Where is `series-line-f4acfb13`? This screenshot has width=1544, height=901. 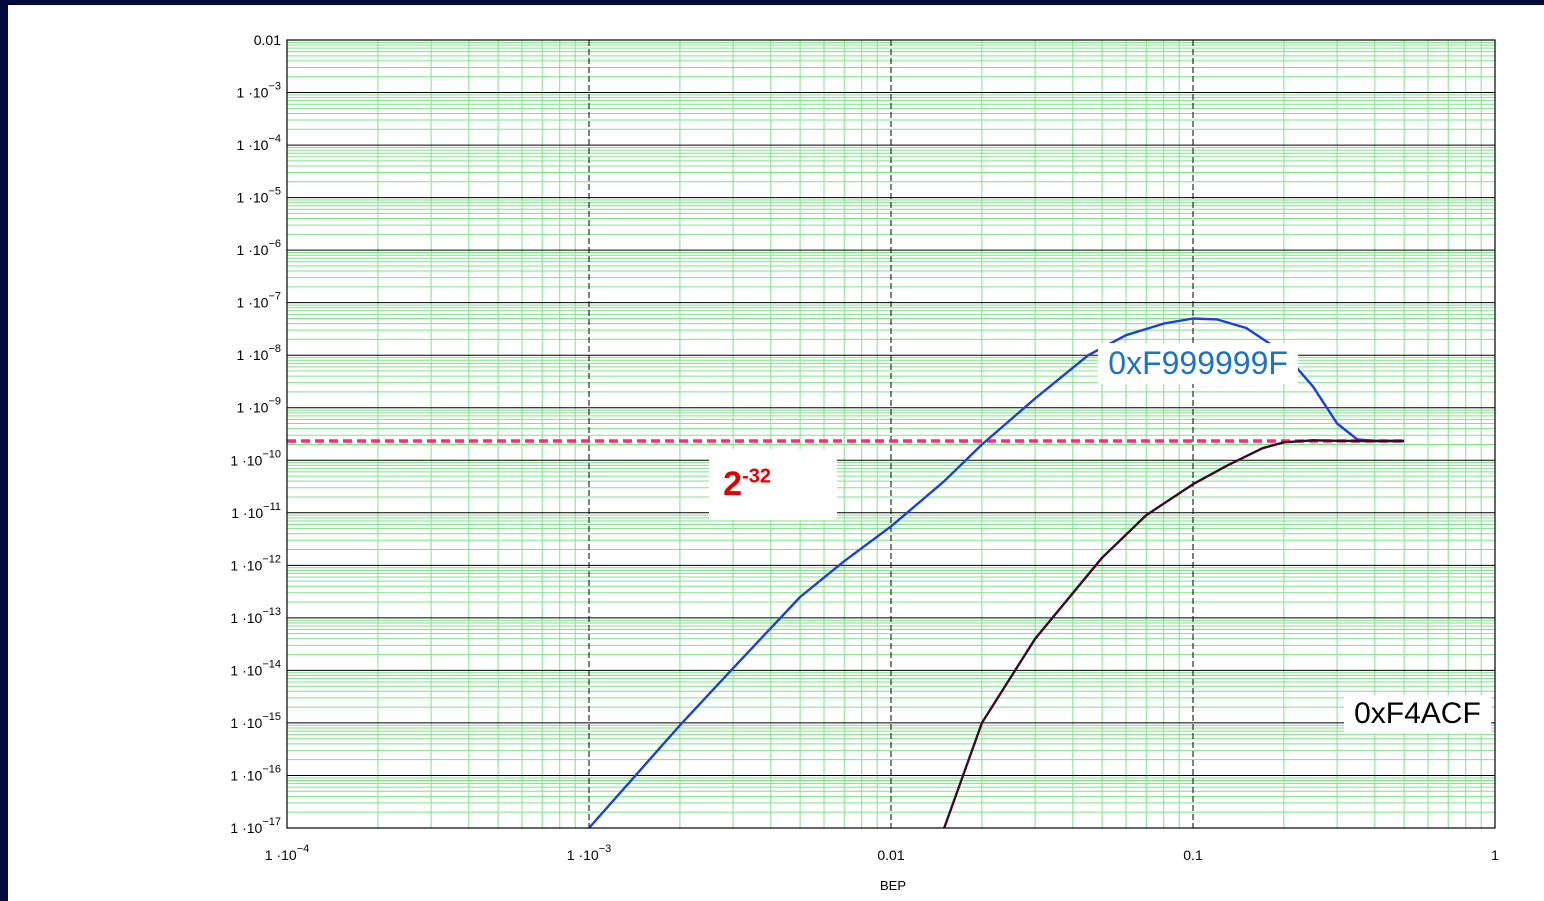 series-line-f4acfb13 is located at coordinates (1174, 634).